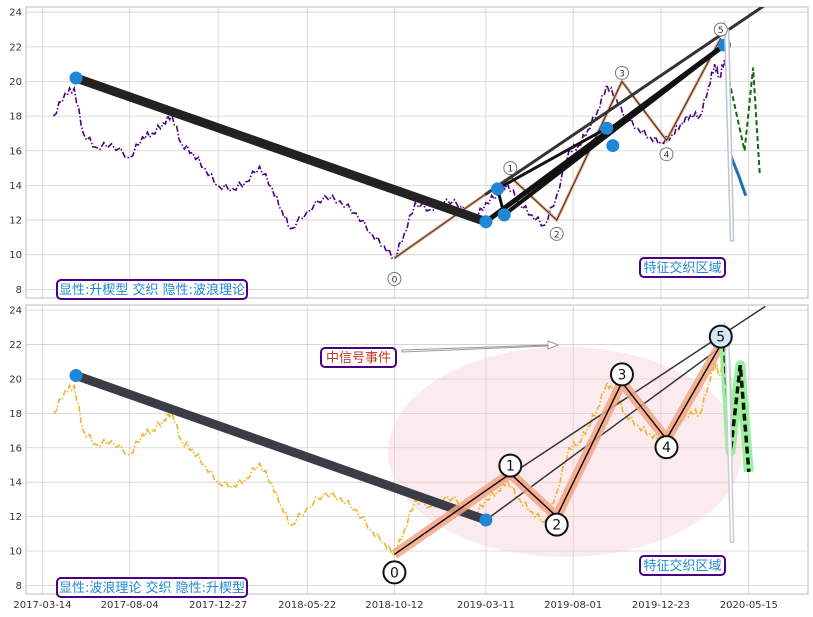 This screenshot has width=813, height=617. I want to click on wave-label-bottom: 2, so click(556, 524).